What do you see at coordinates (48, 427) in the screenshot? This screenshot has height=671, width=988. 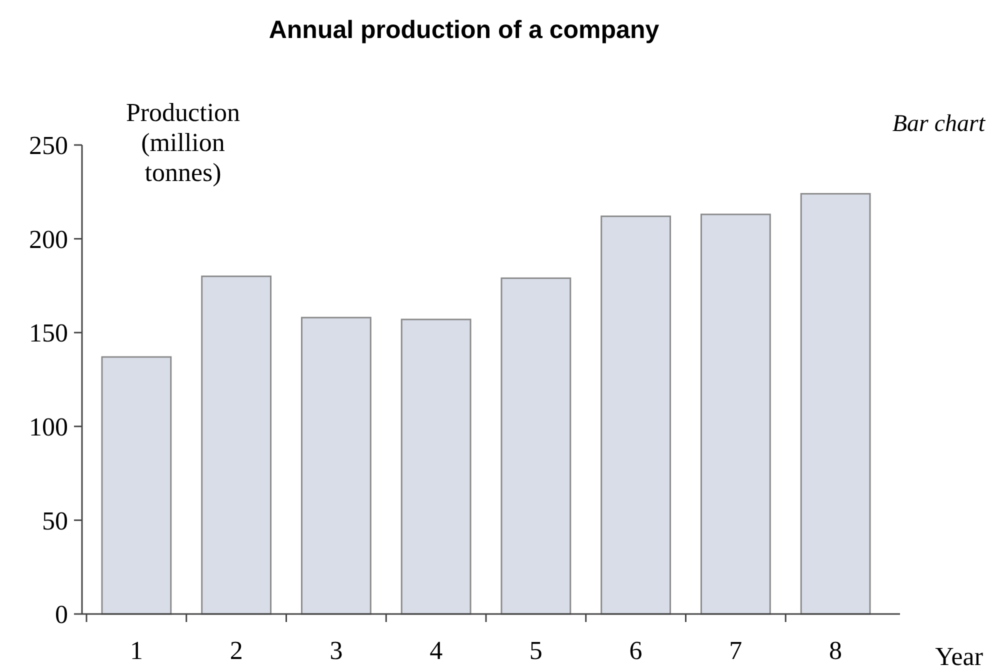 I see `y-tick-label: 100` at bounding box center [48, 427].